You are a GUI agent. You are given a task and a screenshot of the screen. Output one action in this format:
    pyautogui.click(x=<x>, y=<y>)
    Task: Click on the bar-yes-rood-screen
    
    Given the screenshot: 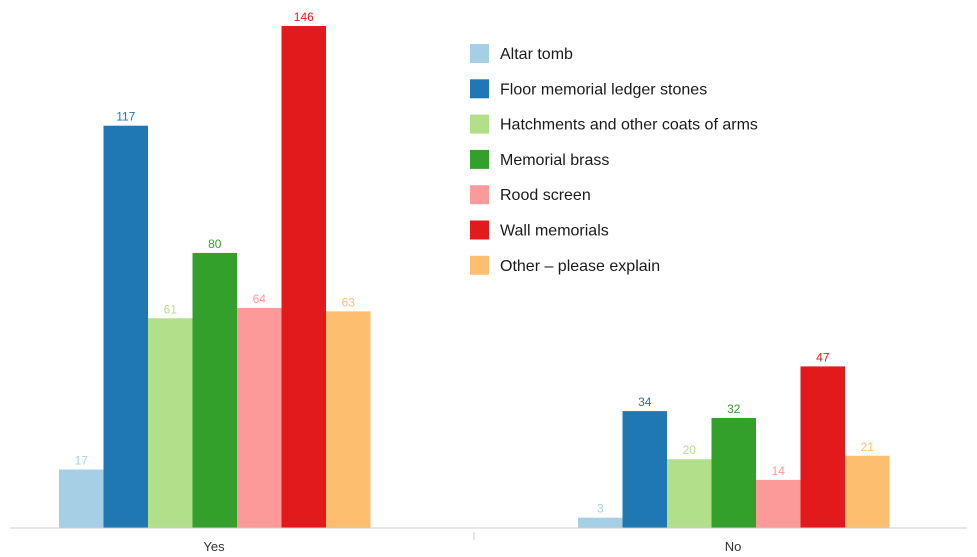 What is the action you would take?
    pyautogui.click(x=259, y=417)
    